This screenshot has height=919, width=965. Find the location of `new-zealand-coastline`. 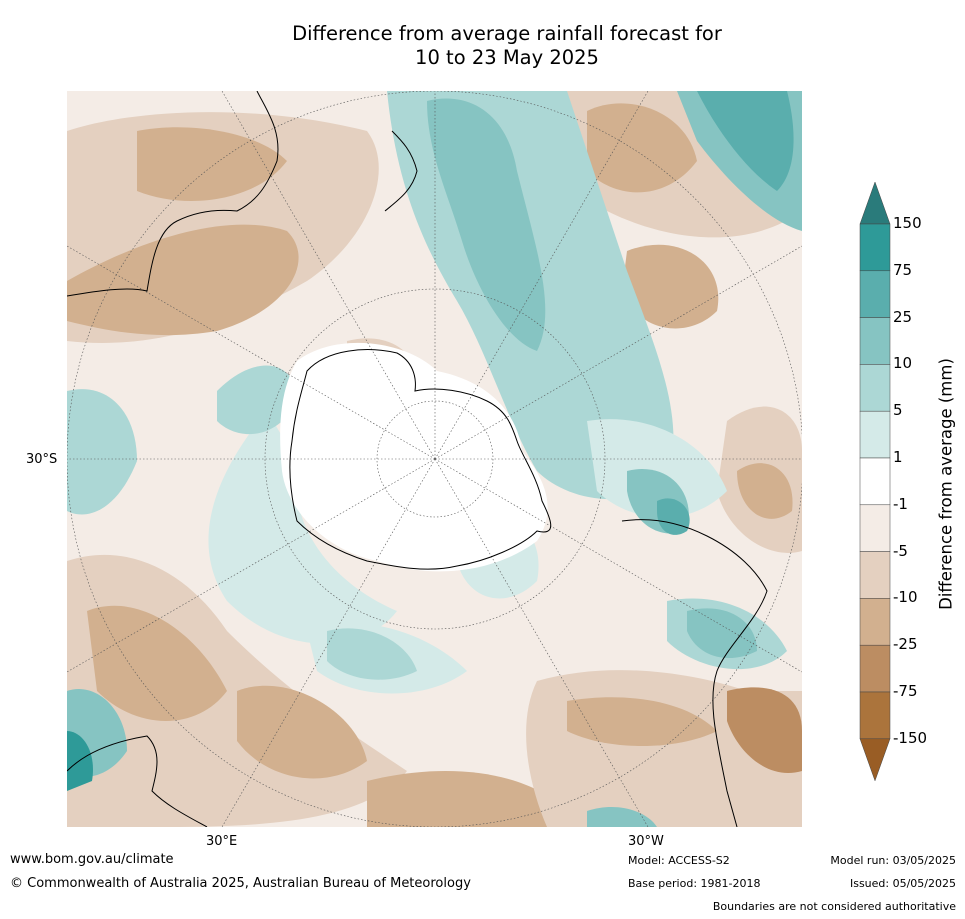

new-zealand-coastline is located at coordinates (401, 171).